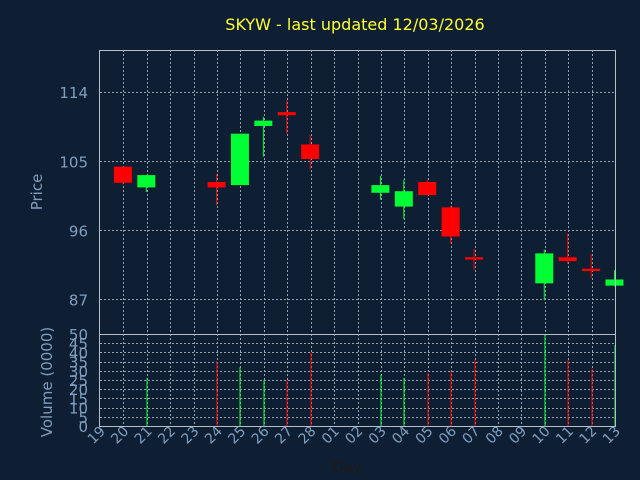 The width and height of the screenshot is (640, 480). I want to click on volume-tick-label: 15, so click(78, 399).